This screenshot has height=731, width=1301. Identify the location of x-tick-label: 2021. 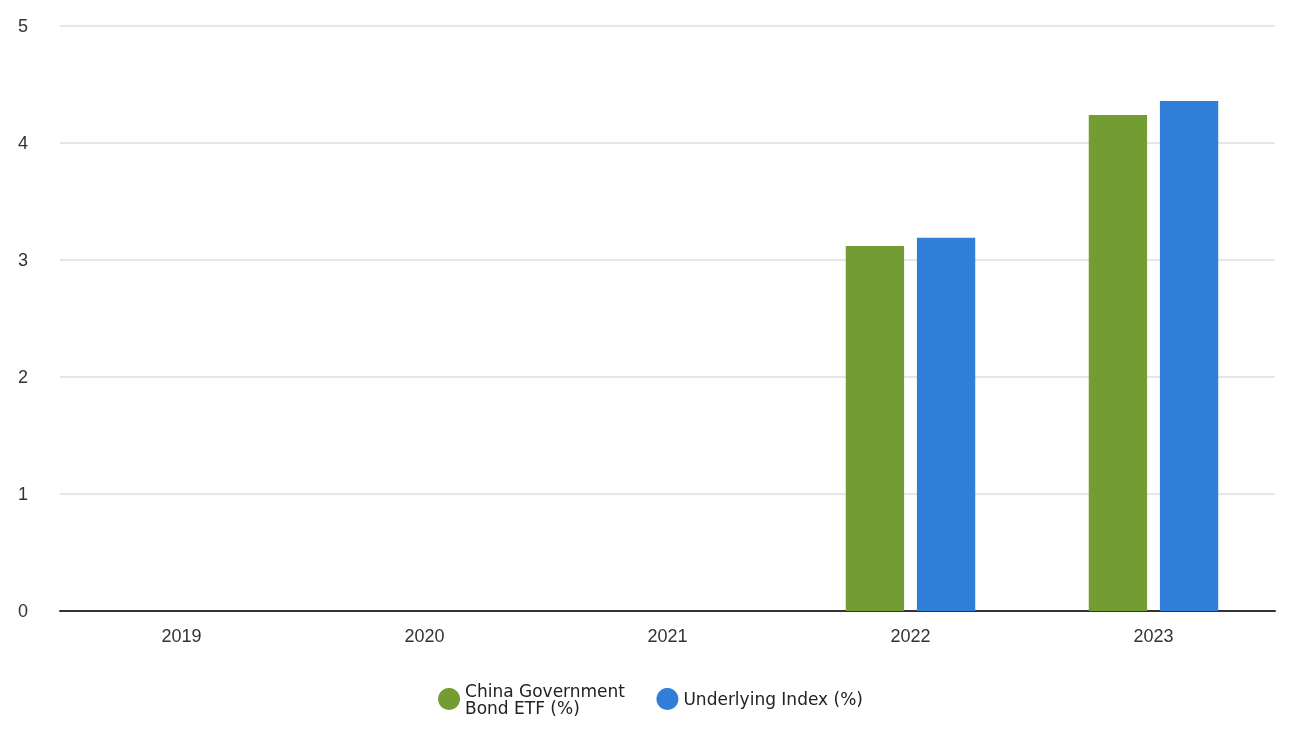
(667, 636).